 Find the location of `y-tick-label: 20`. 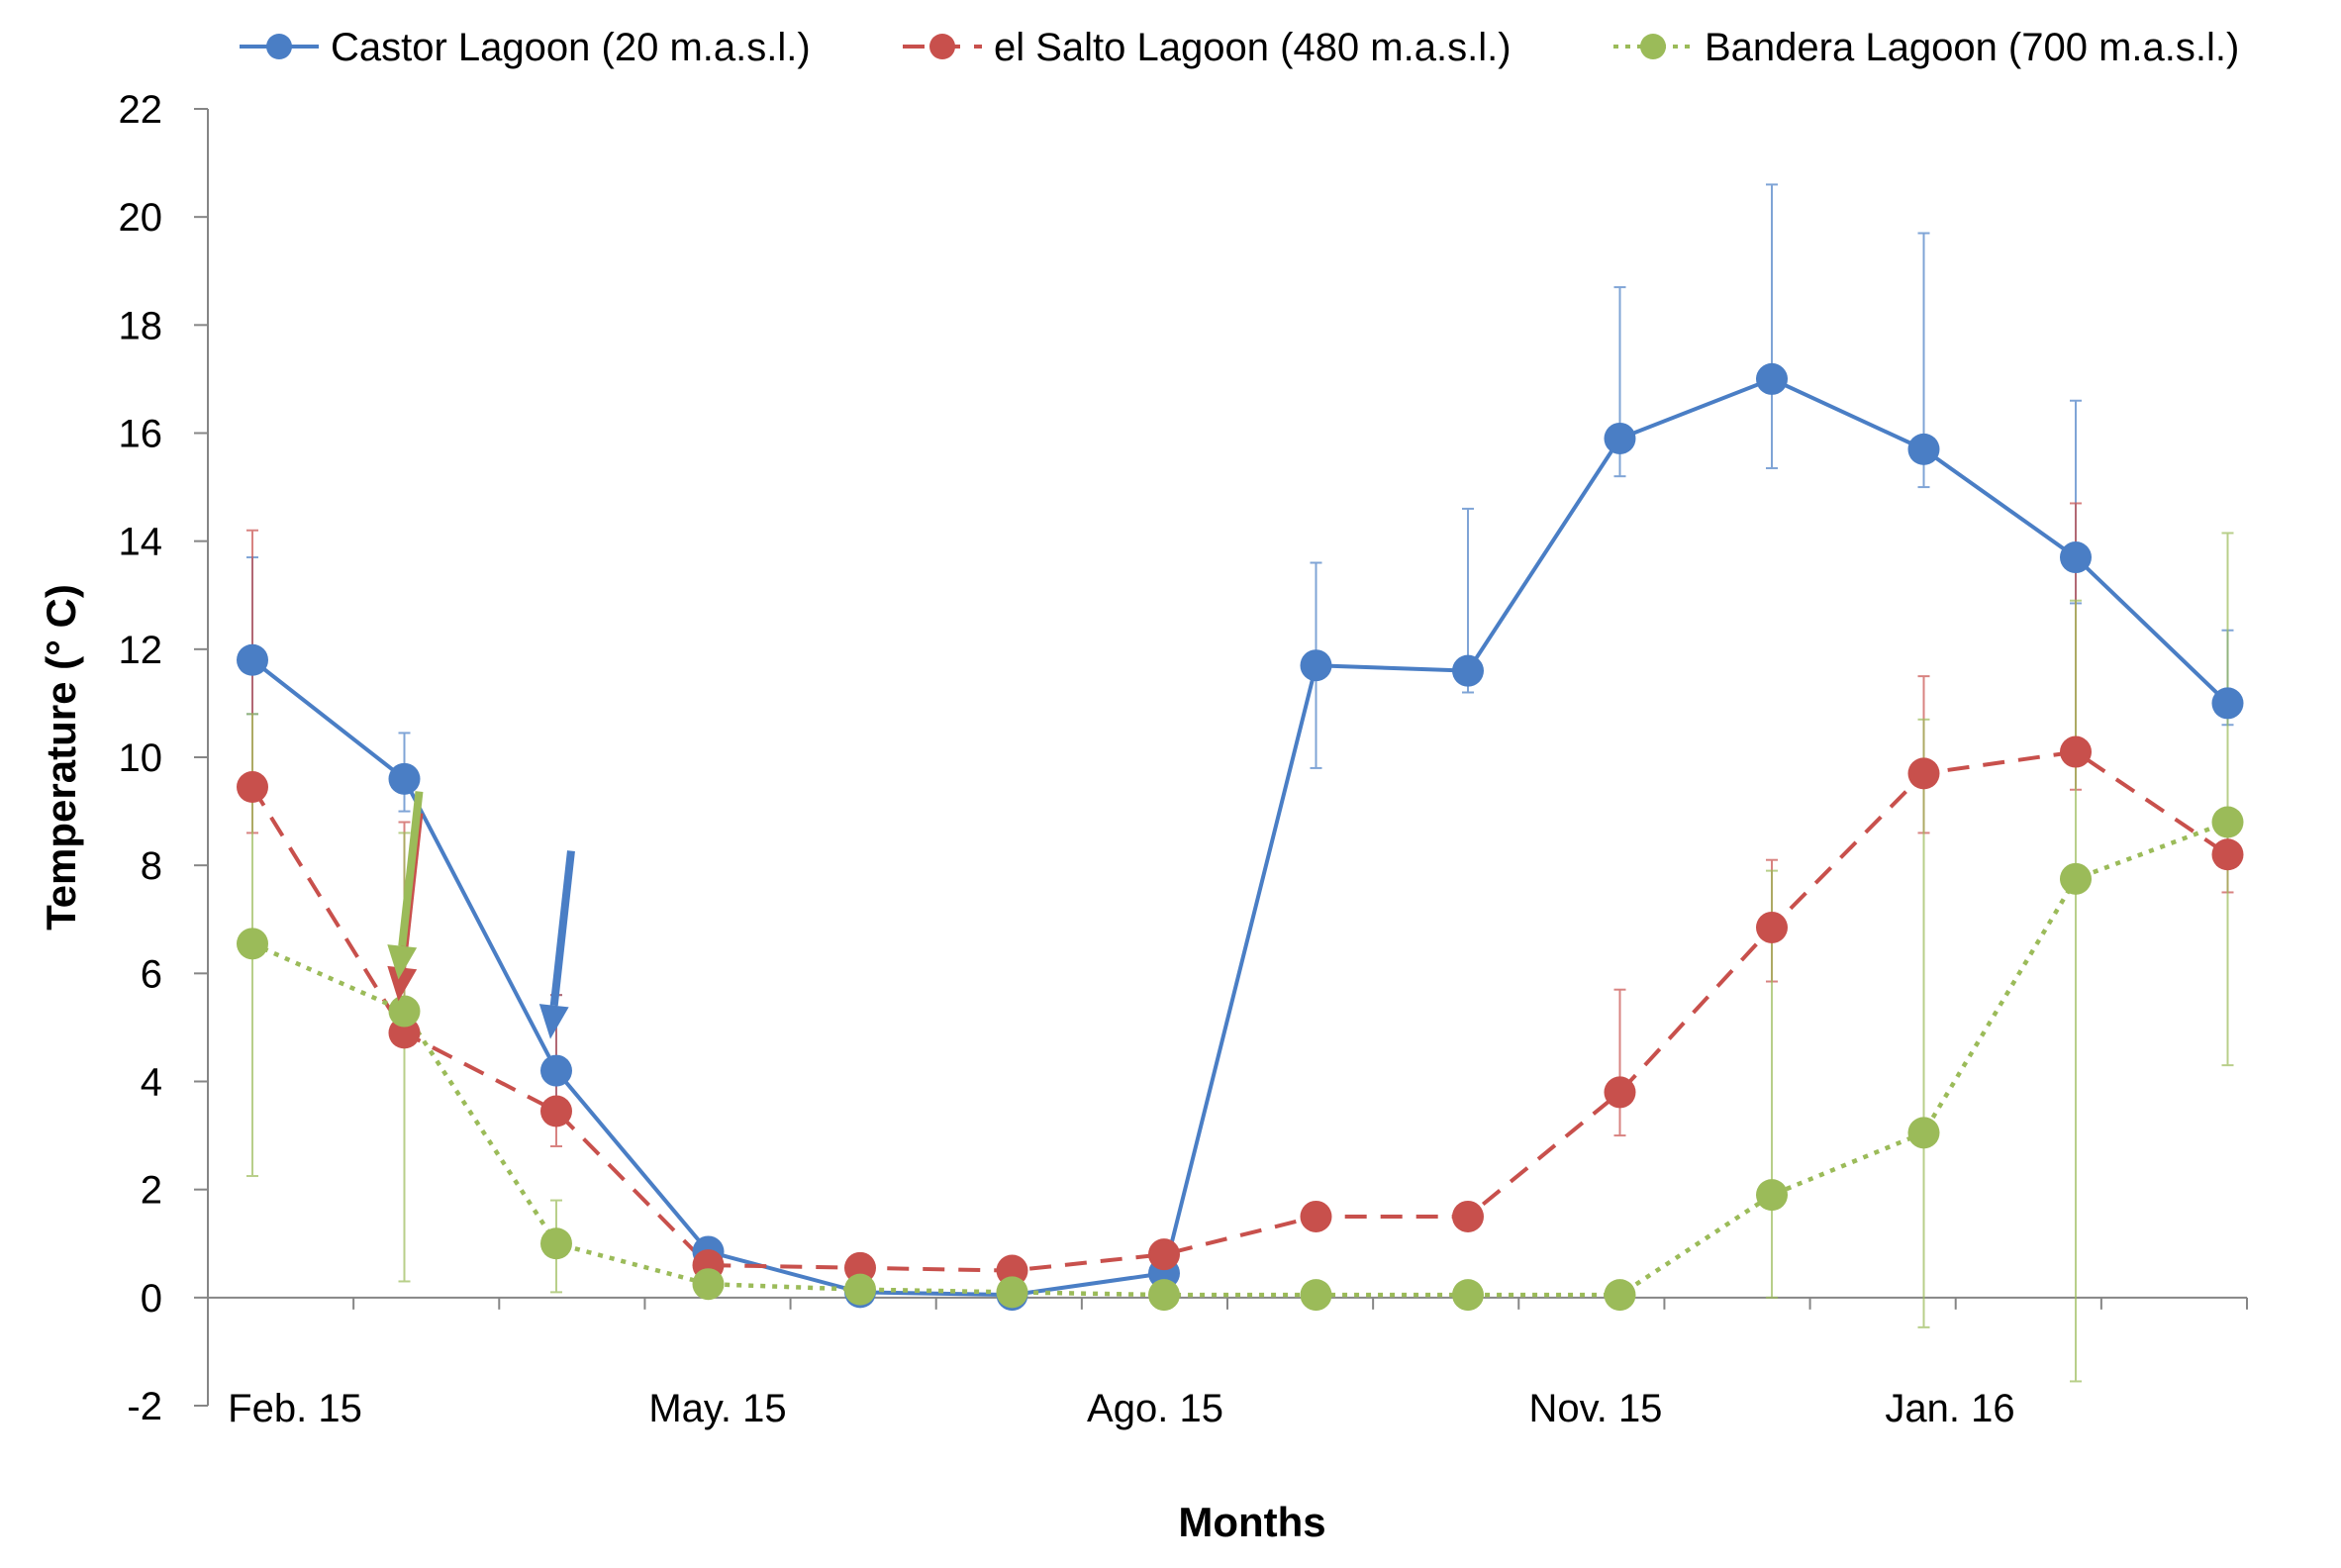

y-tick-label: 20 is located at coordinates (141, 218).